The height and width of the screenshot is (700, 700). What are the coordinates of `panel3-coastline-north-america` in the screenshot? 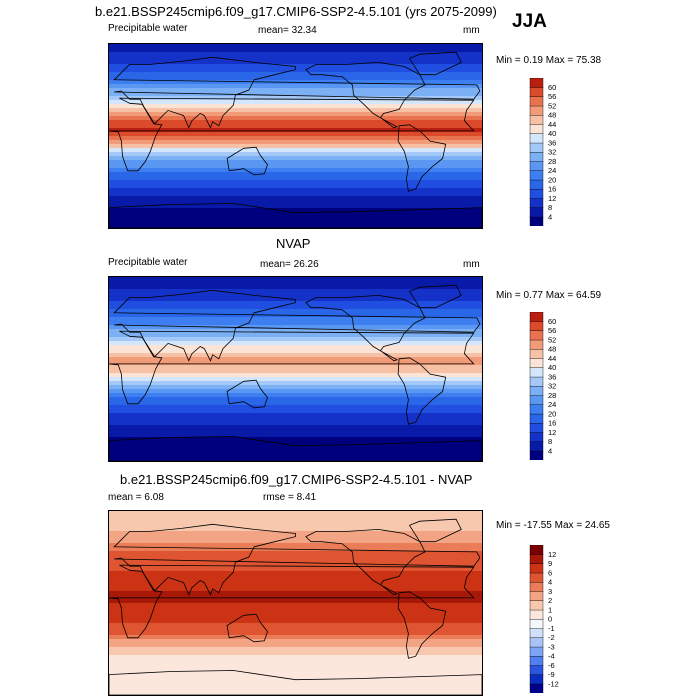 It's located at (365, 562).